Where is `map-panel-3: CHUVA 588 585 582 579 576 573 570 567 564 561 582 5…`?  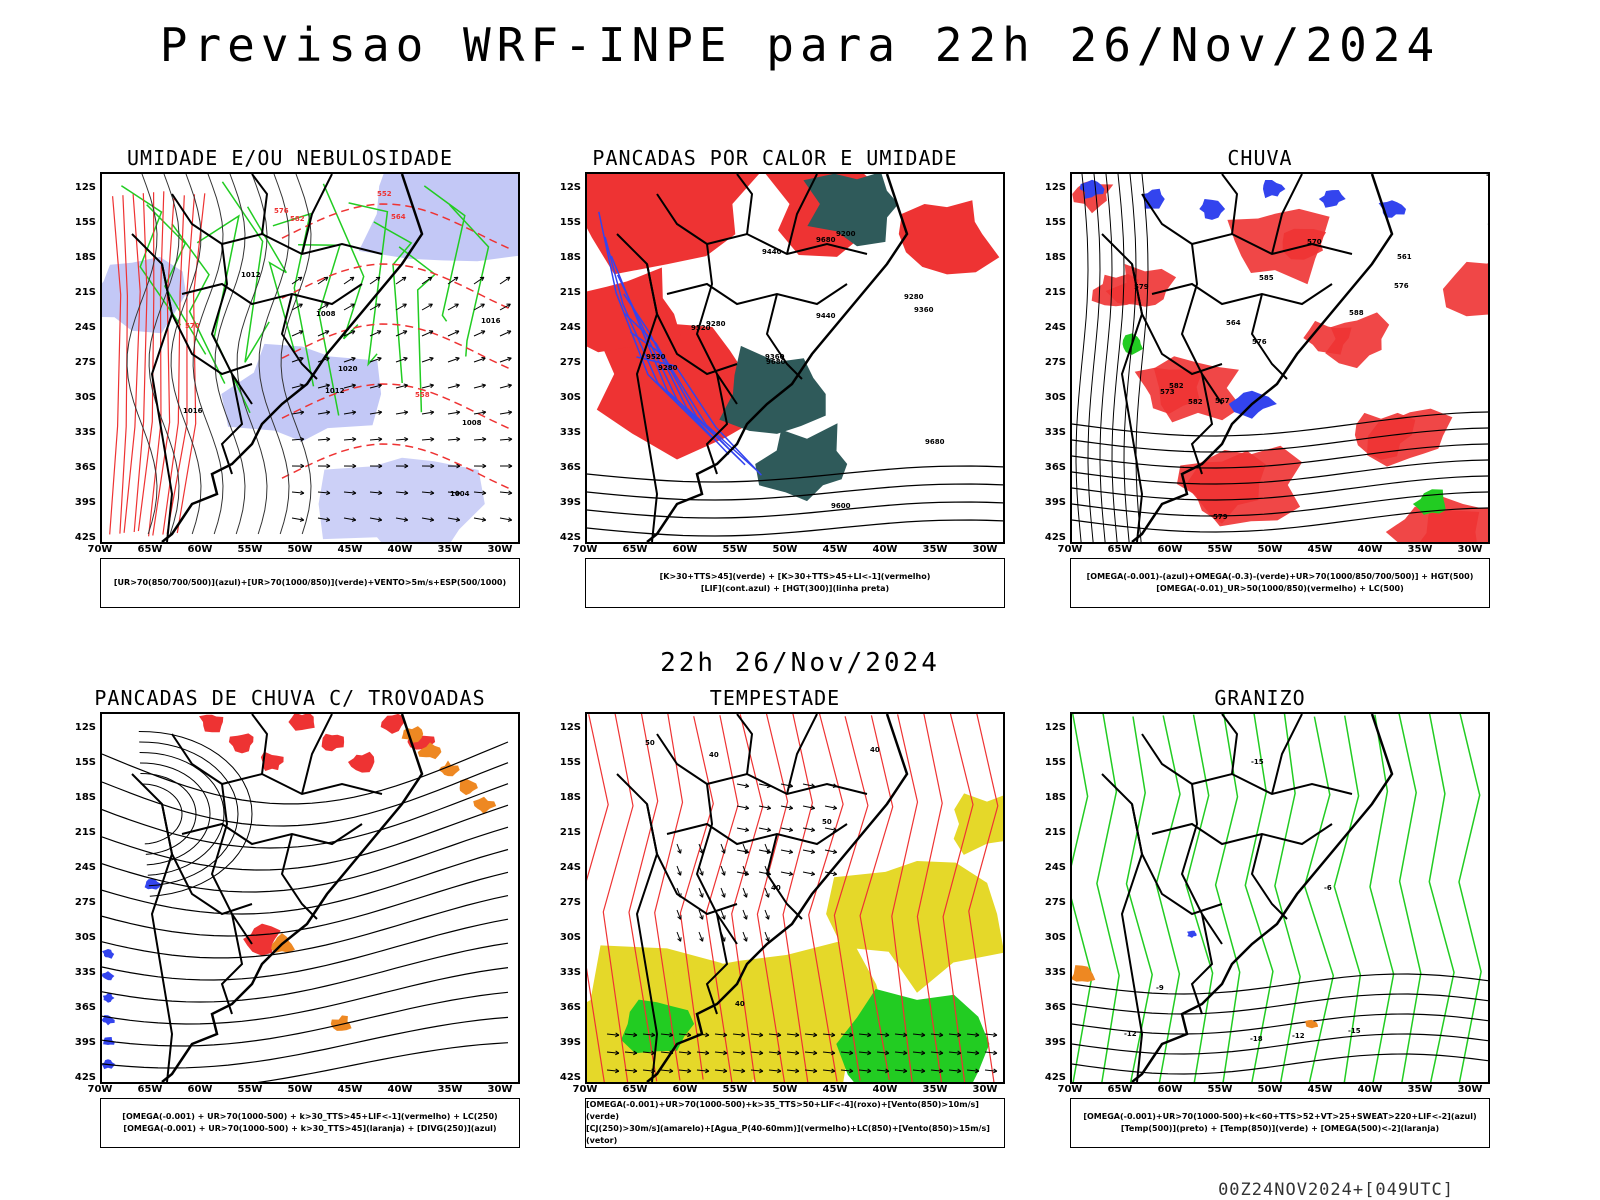
map-panel-3: CHUVA 588 585 582 579 576 573 570 567 564 561 582 5… is located at coordinates (1260, 381).